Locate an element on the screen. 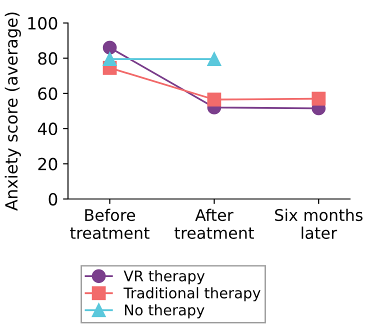 The height and width of the screenshot is (336, 370). x-tick-label: Six months later is located at coordinates (319, 223).